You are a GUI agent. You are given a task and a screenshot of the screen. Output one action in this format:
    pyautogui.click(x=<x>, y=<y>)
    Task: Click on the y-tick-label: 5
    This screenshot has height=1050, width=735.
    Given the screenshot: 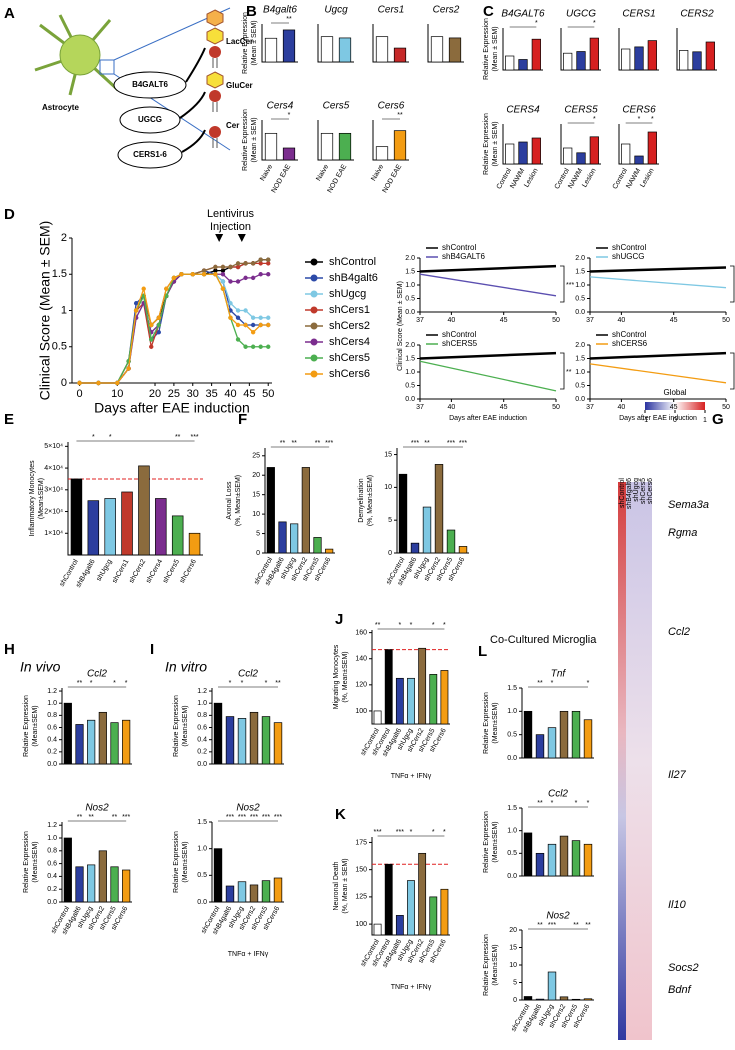 What is the action you would take?
    pyautogui.click(x=390, y=520)
    